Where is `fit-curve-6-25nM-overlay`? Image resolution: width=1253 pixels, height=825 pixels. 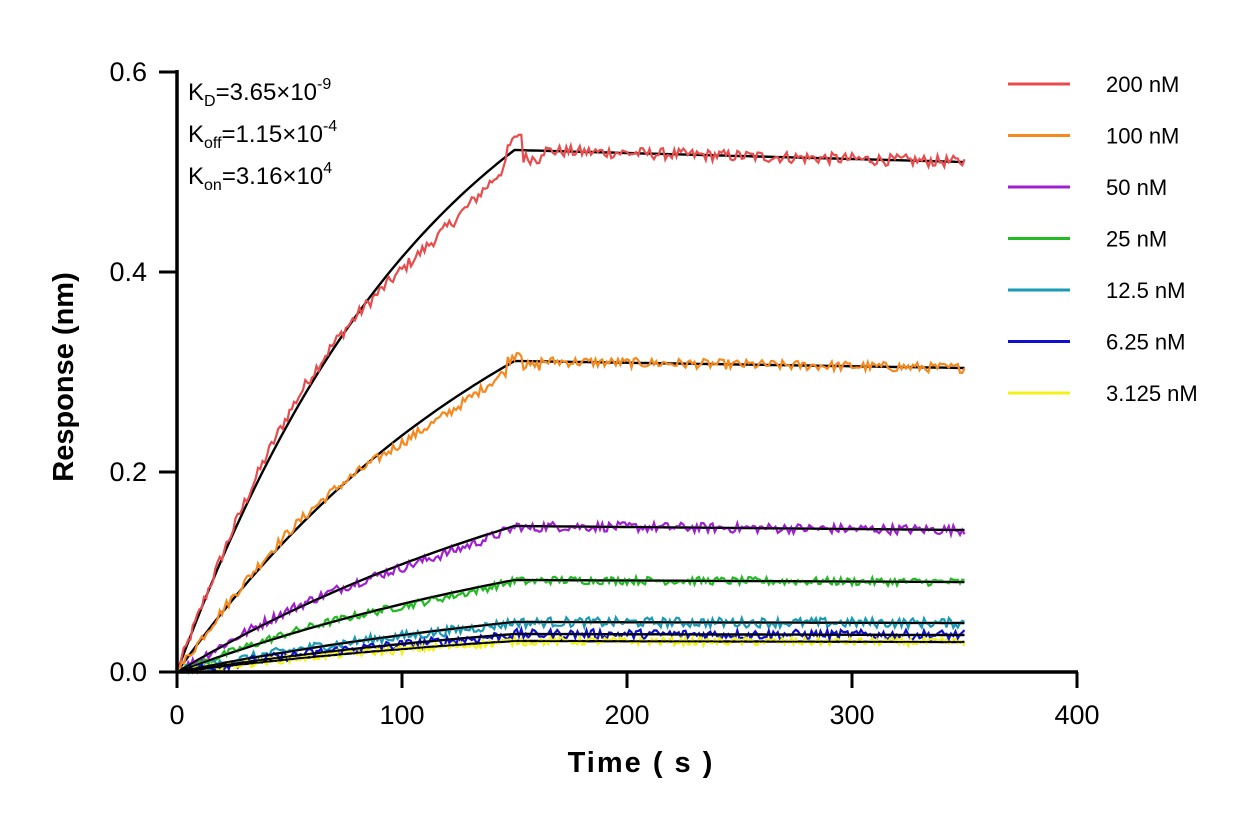 fit-curve-6-25nM-overlay is located at coordinates (570, 653).